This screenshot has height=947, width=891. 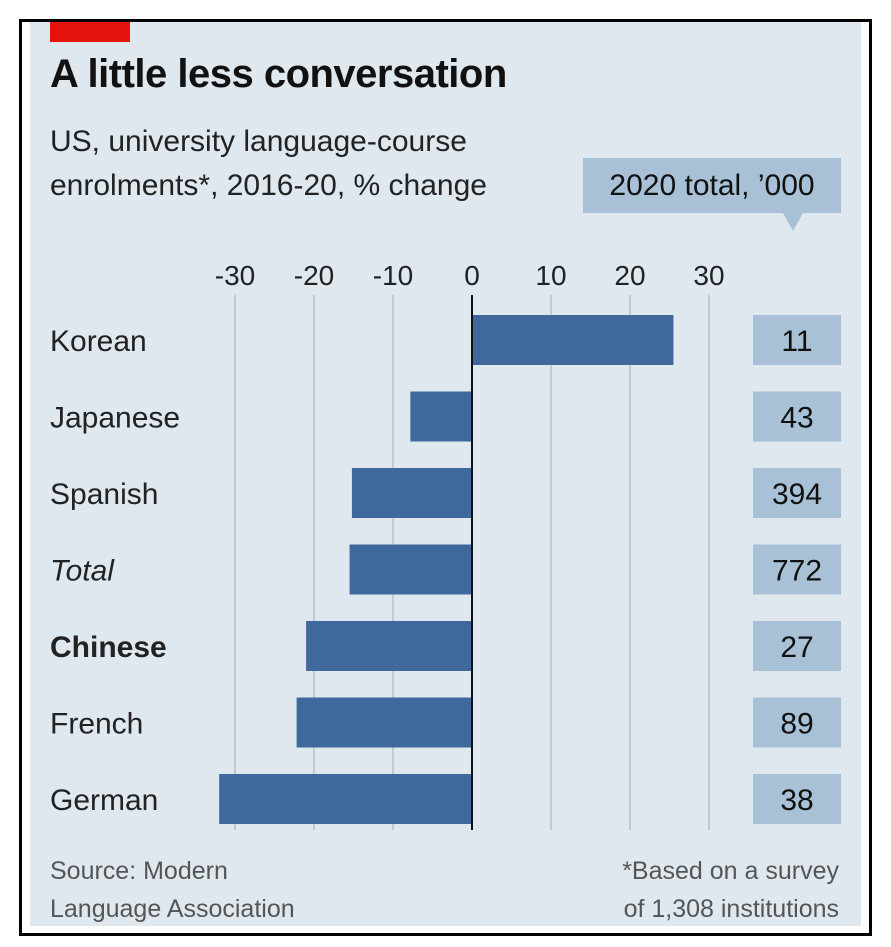 I want to click on x-tick-label: 10, so click(x=550, y=275).